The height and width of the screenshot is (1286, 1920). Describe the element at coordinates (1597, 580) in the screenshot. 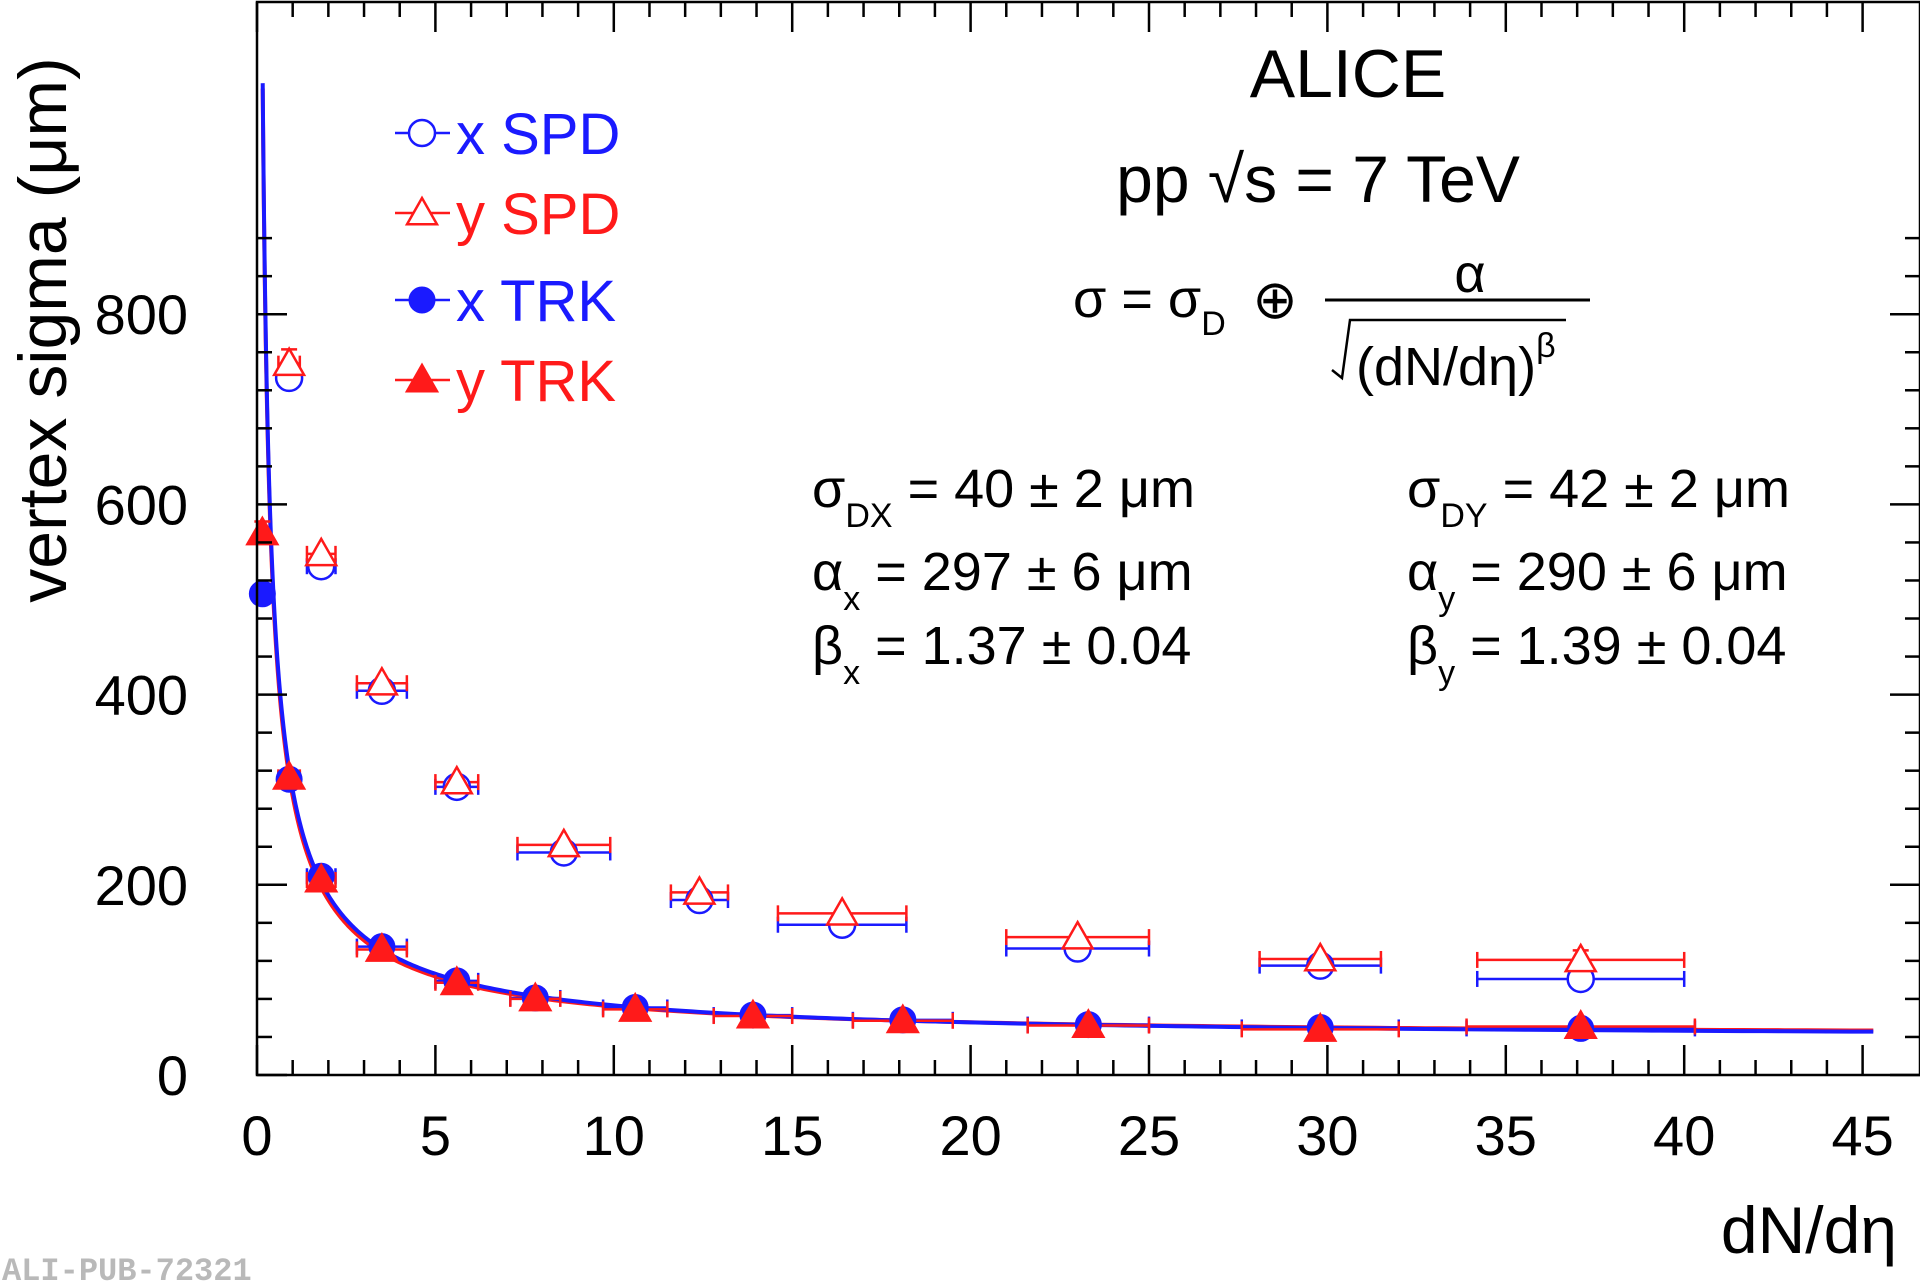

I see `param-y-2: αy = 290 ± 6 μm` at that location.